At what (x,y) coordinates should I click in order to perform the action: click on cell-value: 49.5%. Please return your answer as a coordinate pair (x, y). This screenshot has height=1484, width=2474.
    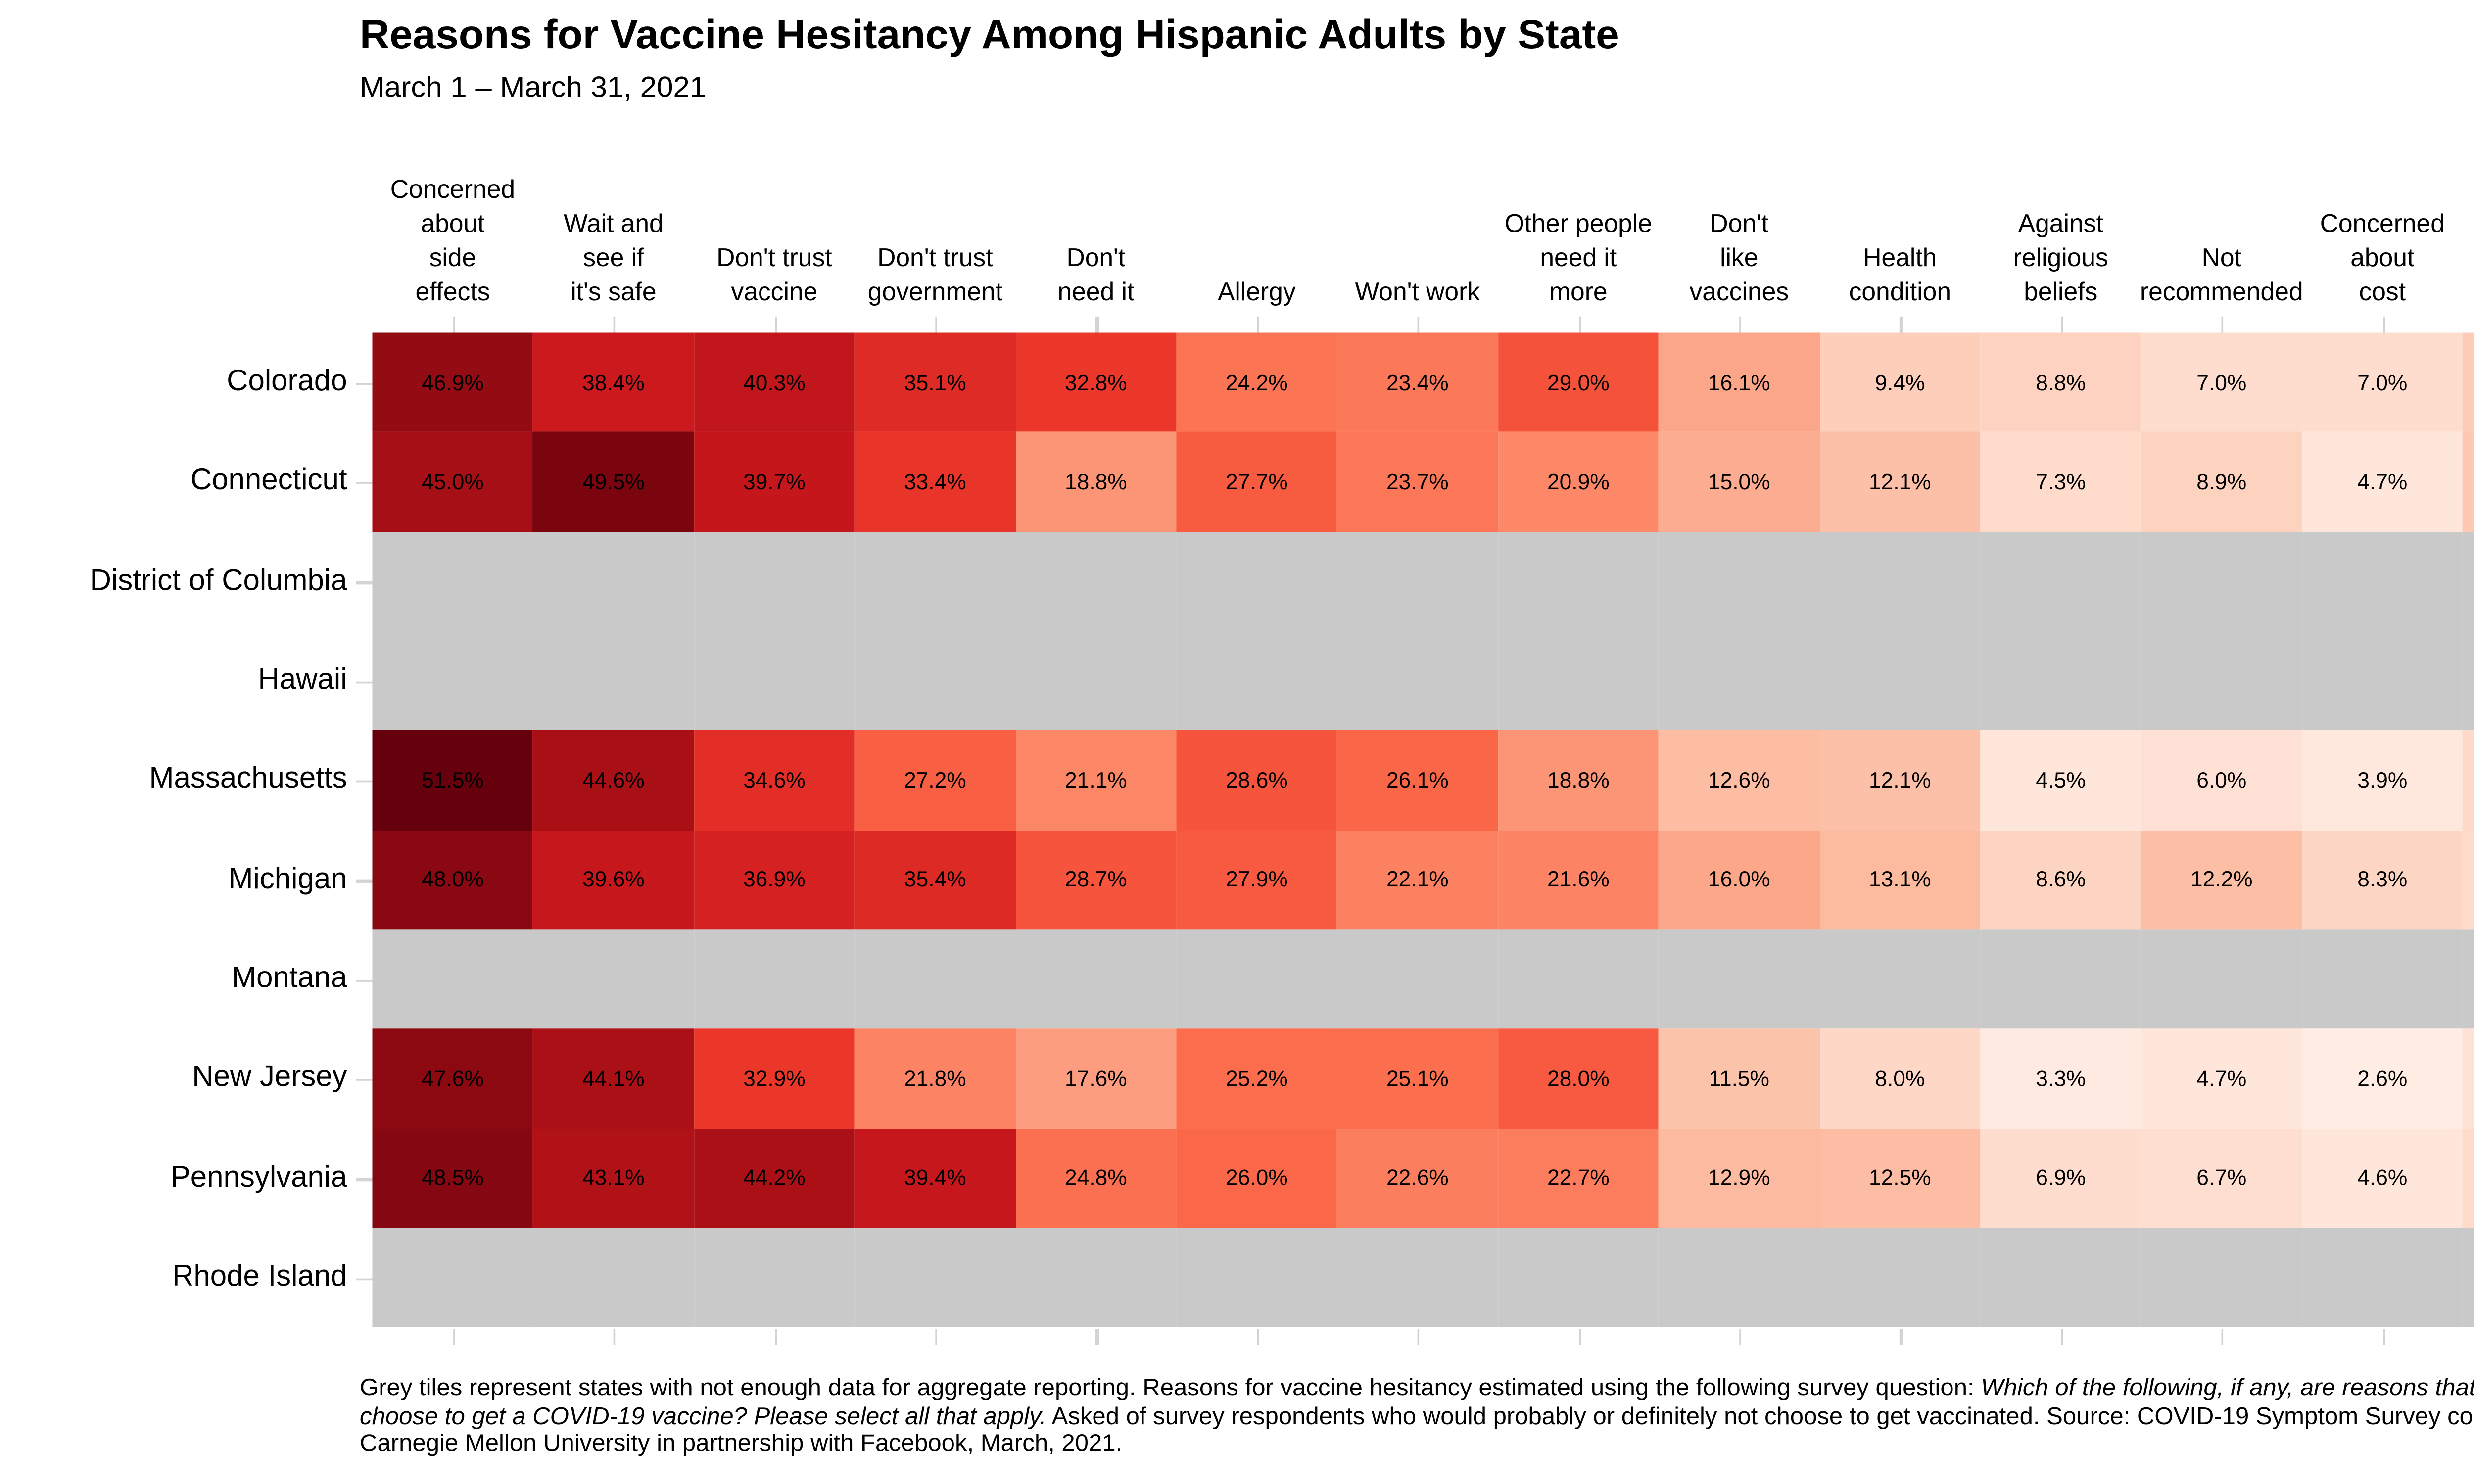
    Looking at the image, I should click on (614, 482).